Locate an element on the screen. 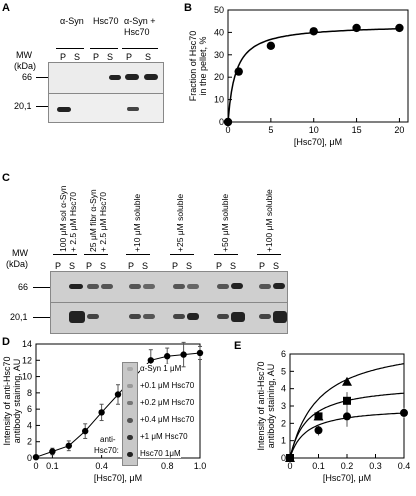  panel-a-group-hsc70: Hsc70 is located at coordinates (106, 21).